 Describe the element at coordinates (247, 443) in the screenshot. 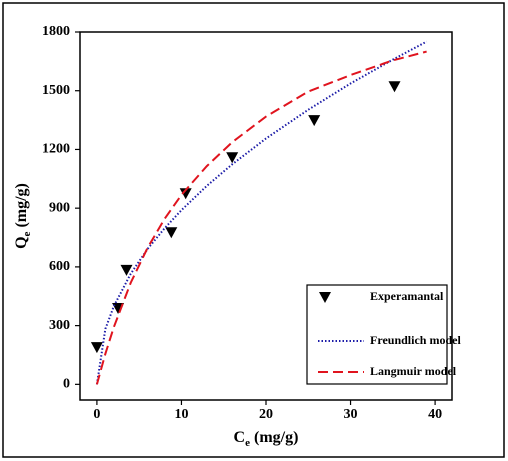

I see `x-title-sub: e` at that location.